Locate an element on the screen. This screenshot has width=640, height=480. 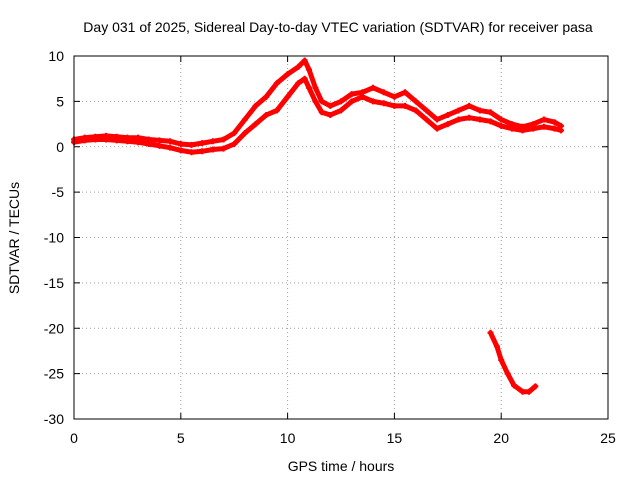
y-tick-label: -20 is located at coordinates (54, 328).